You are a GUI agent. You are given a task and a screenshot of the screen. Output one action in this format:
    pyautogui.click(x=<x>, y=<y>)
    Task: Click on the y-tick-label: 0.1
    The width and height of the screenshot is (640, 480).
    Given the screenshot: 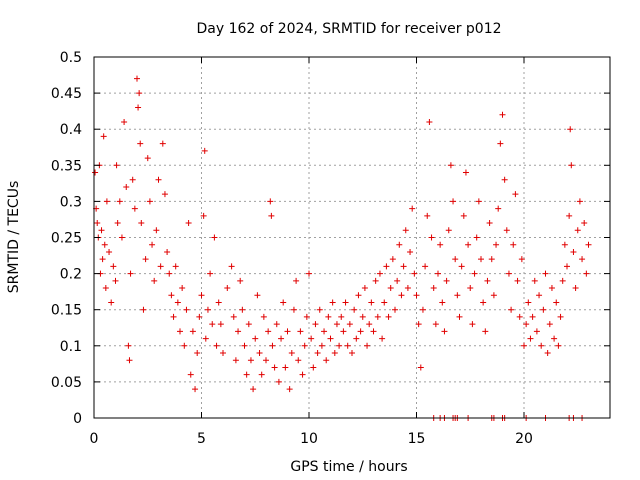 What is the action you would take?
    pyautogui.click(x=71, y=347)
    